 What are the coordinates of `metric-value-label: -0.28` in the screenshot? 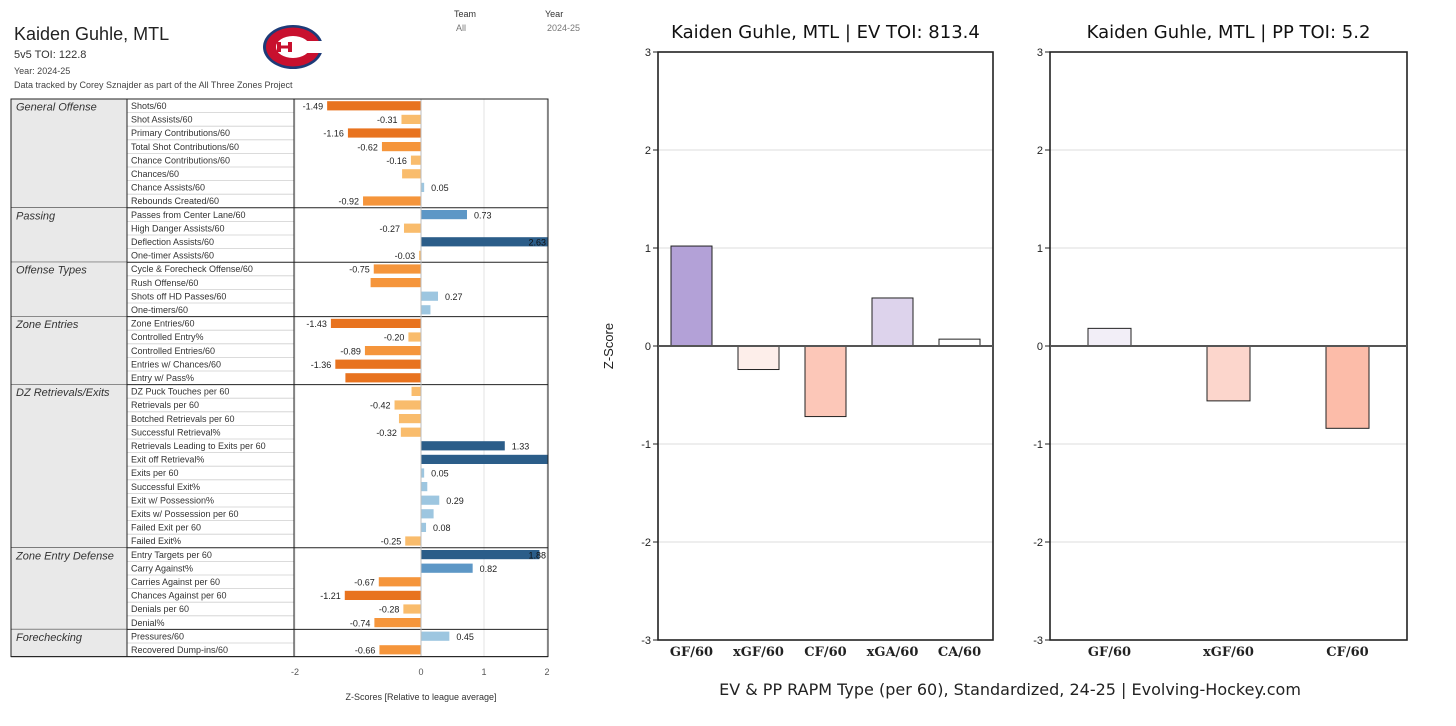 It's located at (389, 610).